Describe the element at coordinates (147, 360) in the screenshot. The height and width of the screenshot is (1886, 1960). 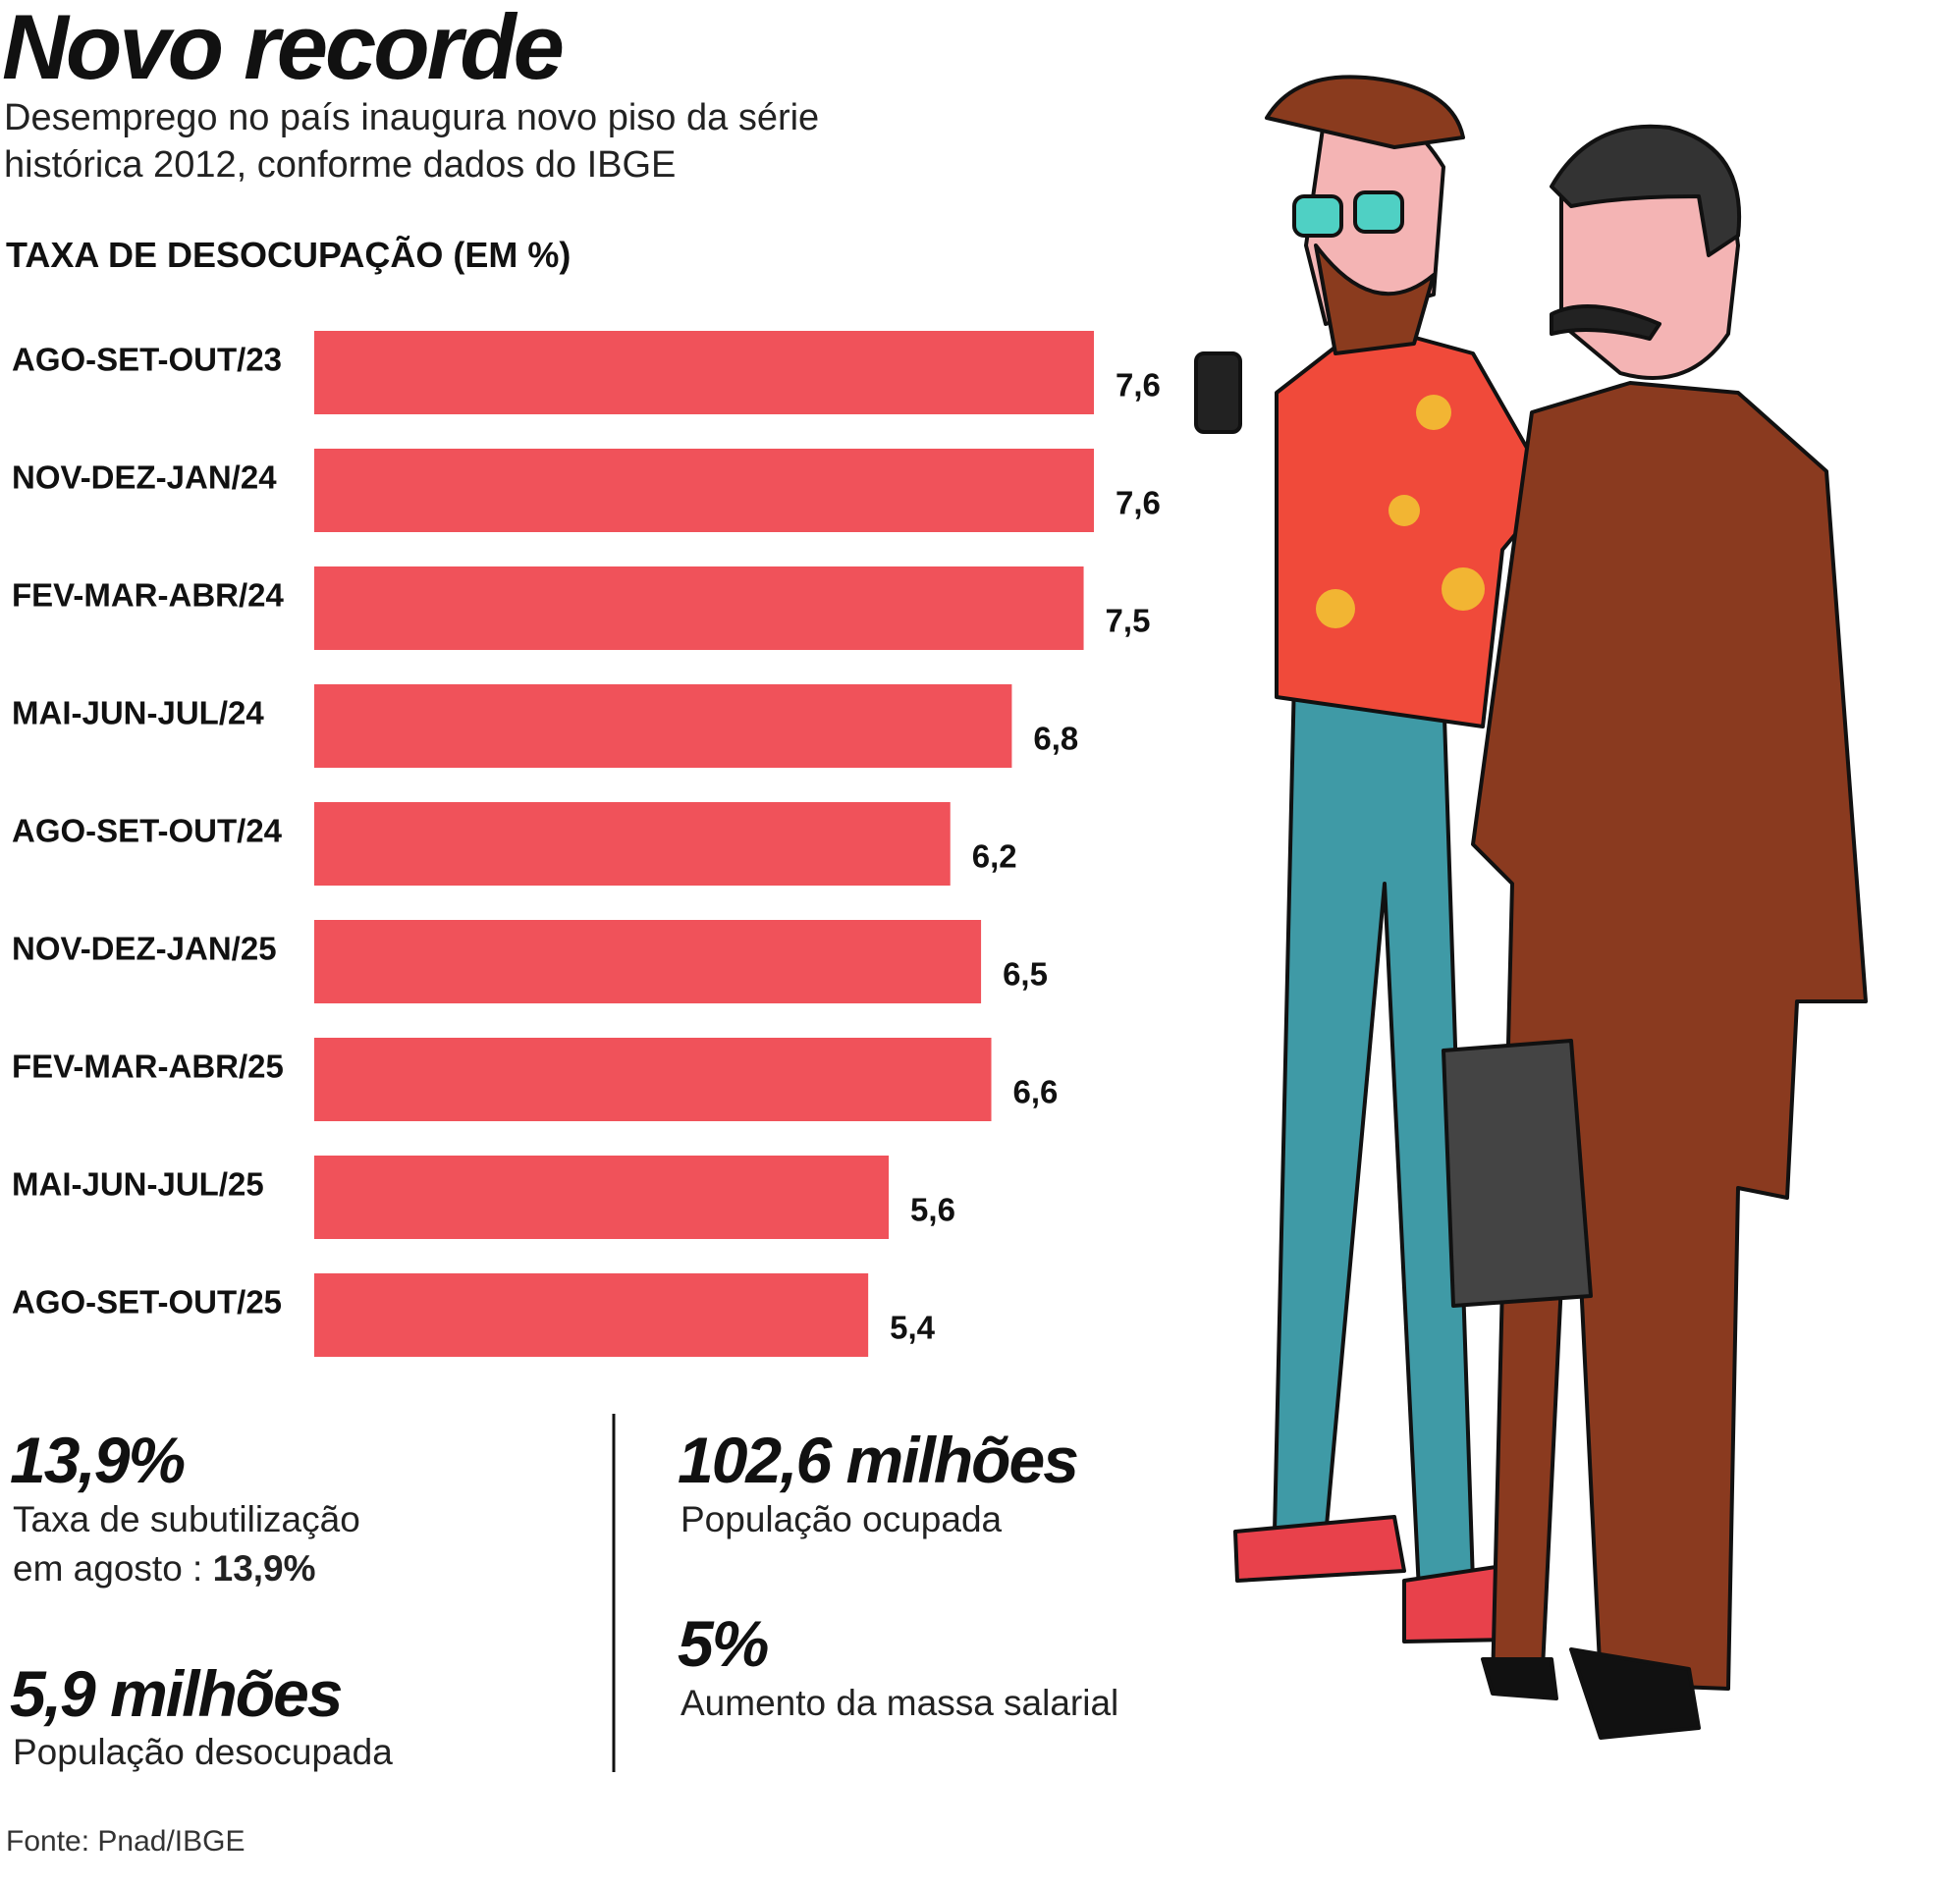
I see `category-label: AGO-SET-OUT/23` at that location.